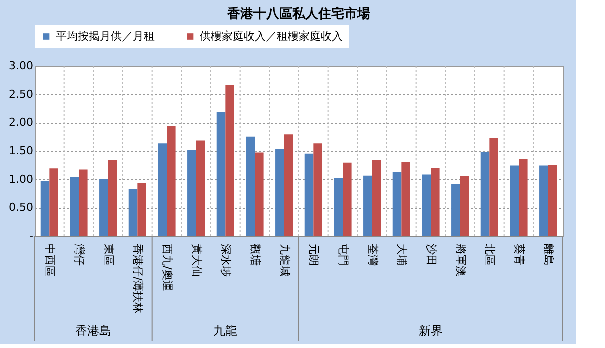  I want to click on legend-label: 供樓家庭收入／租樓家庭收入, so click(271, 36).